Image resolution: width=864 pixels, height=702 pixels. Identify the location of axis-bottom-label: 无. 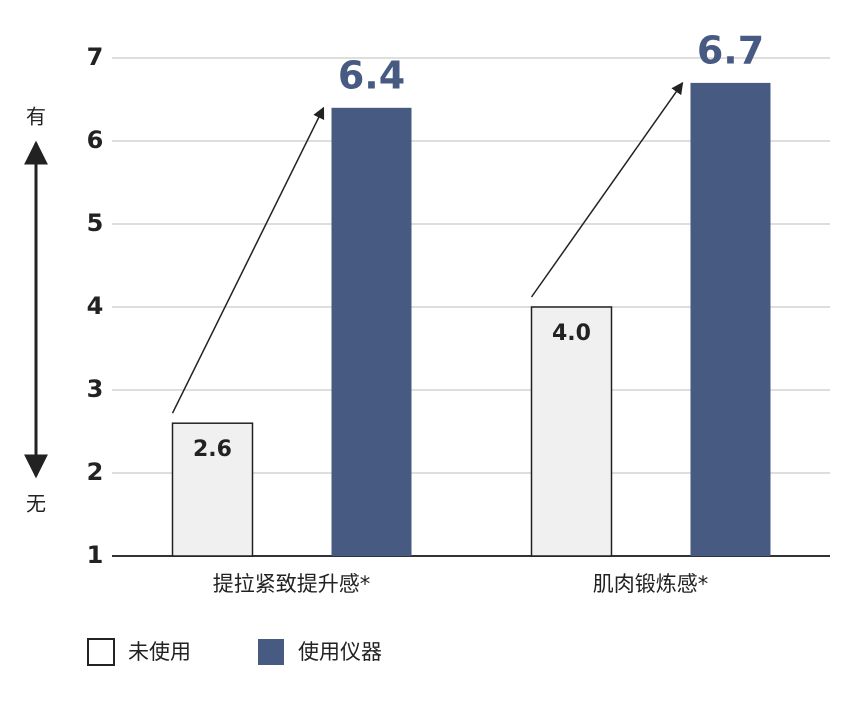
(36, 504).